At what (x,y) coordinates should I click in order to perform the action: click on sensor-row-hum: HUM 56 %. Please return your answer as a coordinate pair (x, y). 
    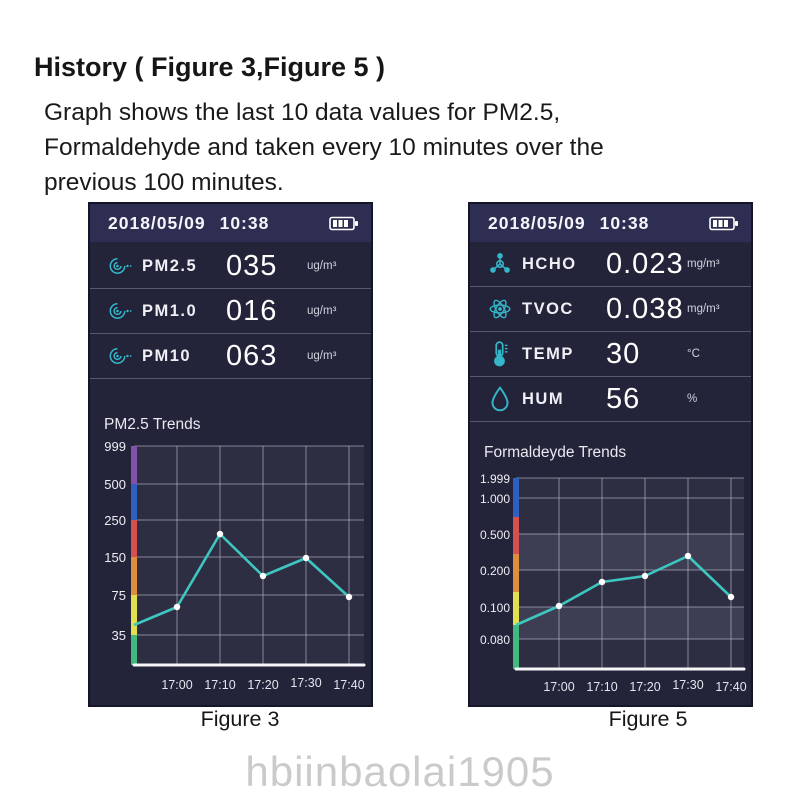
    Looking at the image, I should click on (610, 399).